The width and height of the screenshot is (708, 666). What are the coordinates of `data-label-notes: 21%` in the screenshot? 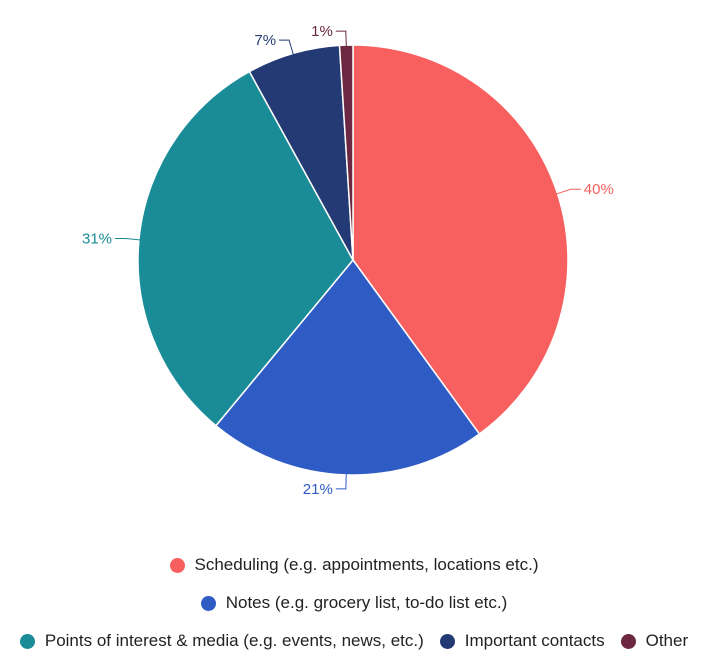 It's located at (318, 489).